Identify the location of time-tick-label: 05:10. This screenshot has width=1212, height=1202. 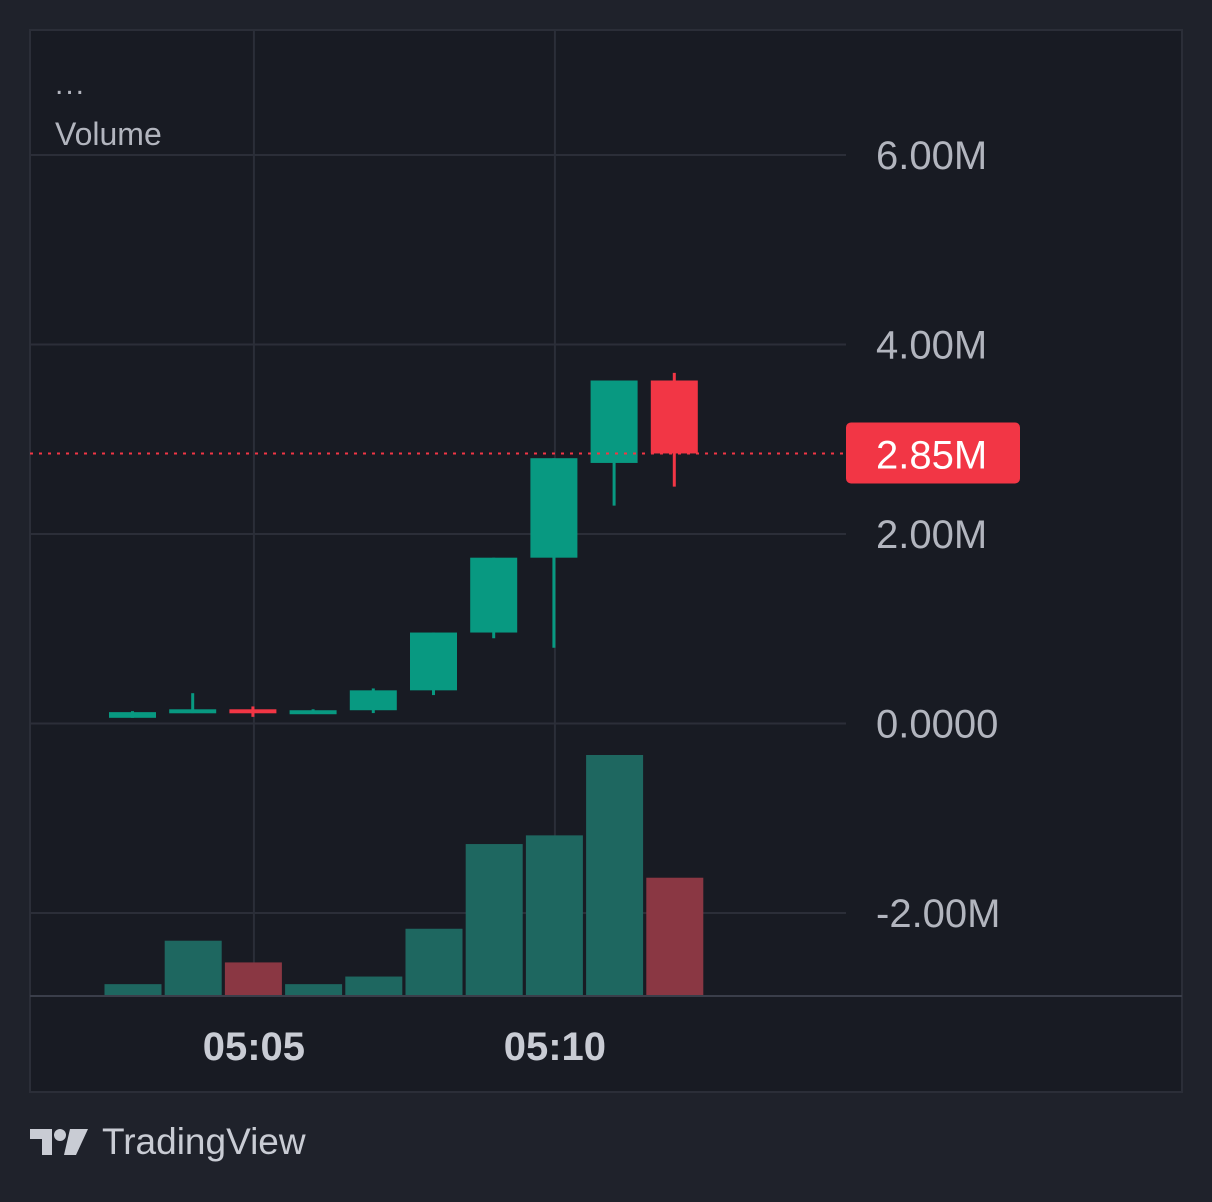
(555, 1047).